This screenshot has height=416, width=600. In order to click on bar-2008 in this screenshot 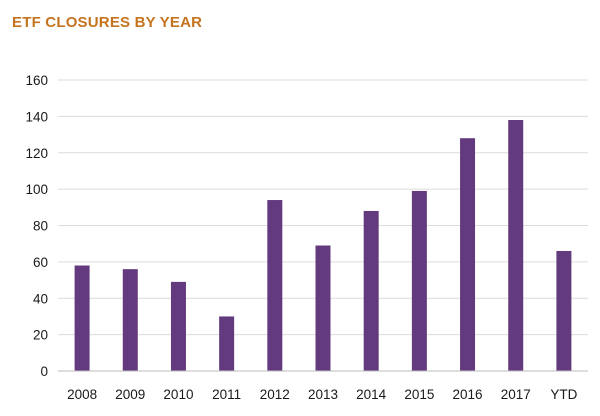, I will do `click(82, 318)`.